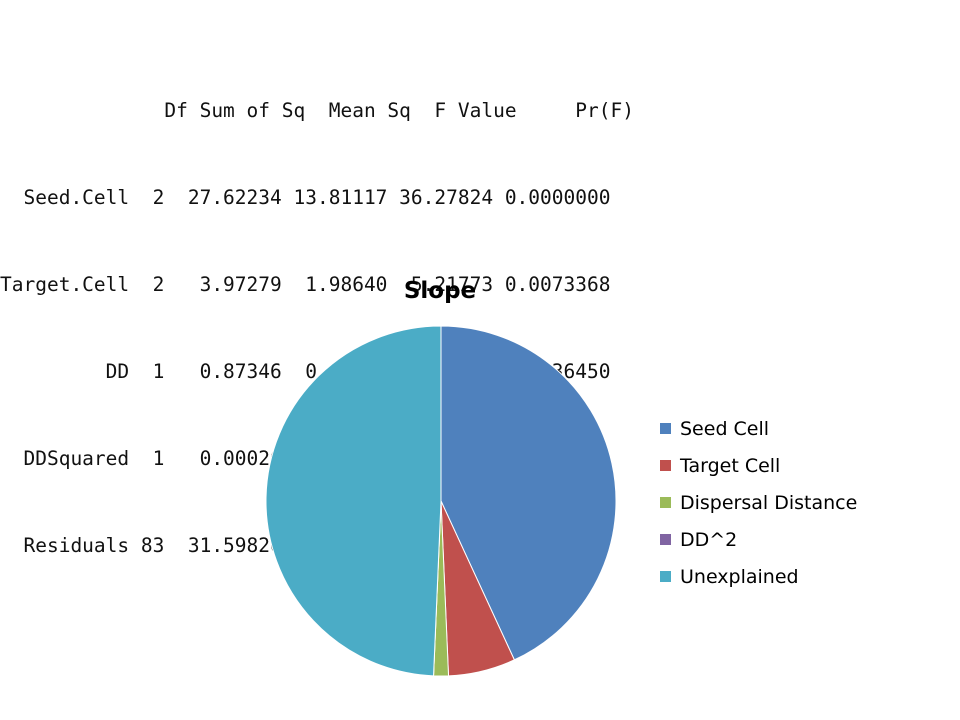  I want to click on legend-label-dd-squared: DD^2, so click(709, 539).